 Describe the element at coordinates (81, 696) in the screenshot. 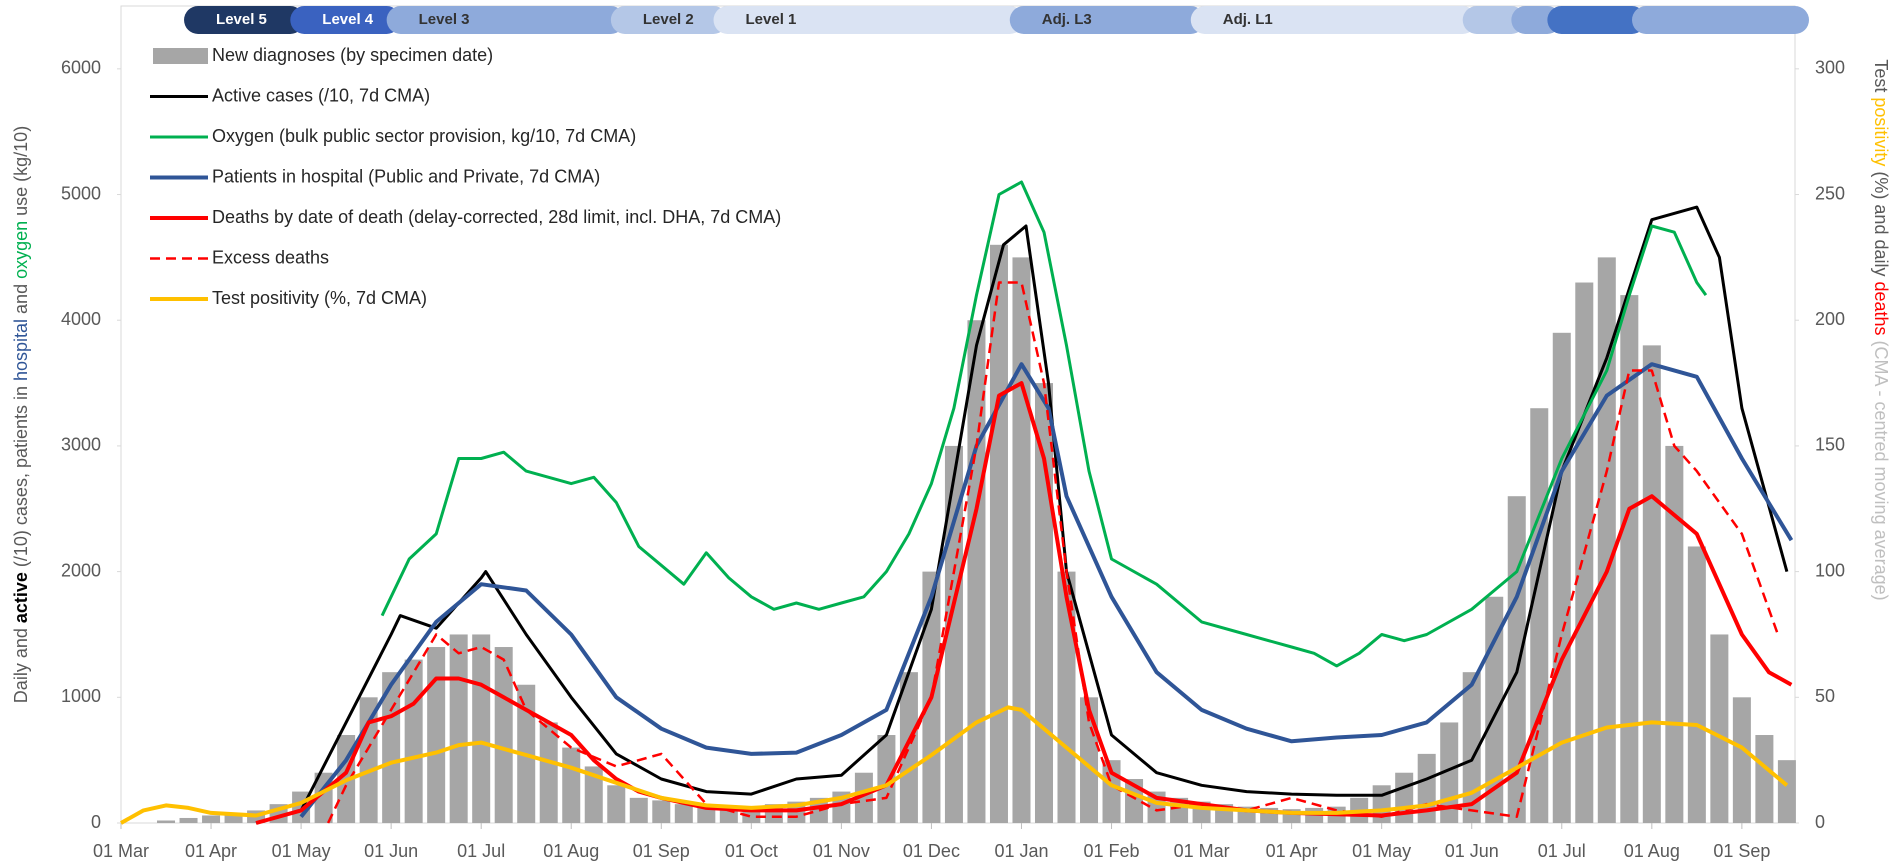

I see `y-tick-label: 1000` at that location.